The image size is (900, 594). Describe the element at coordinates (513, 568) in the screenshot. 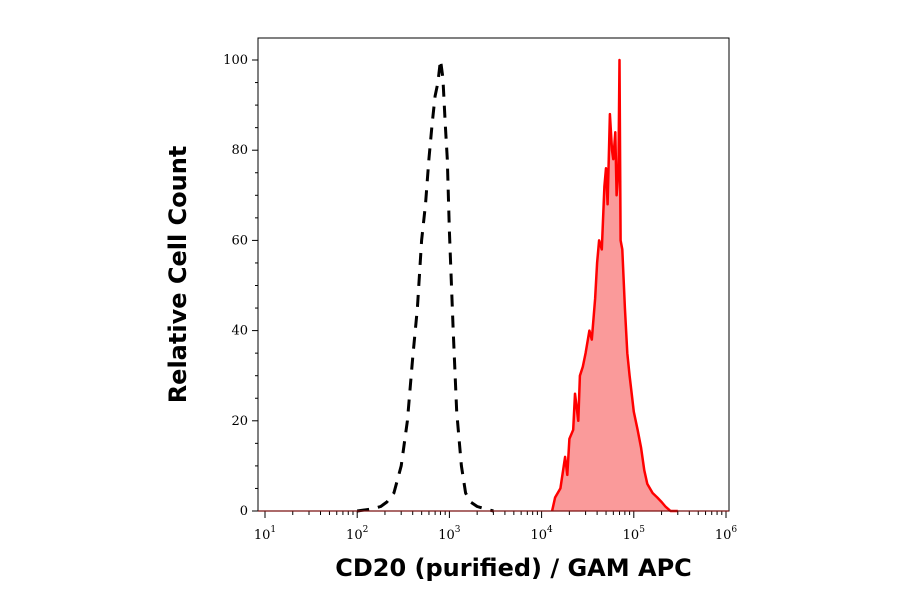

I see `x-axis-title: CD20 (purified) / GAM APC` at that location.